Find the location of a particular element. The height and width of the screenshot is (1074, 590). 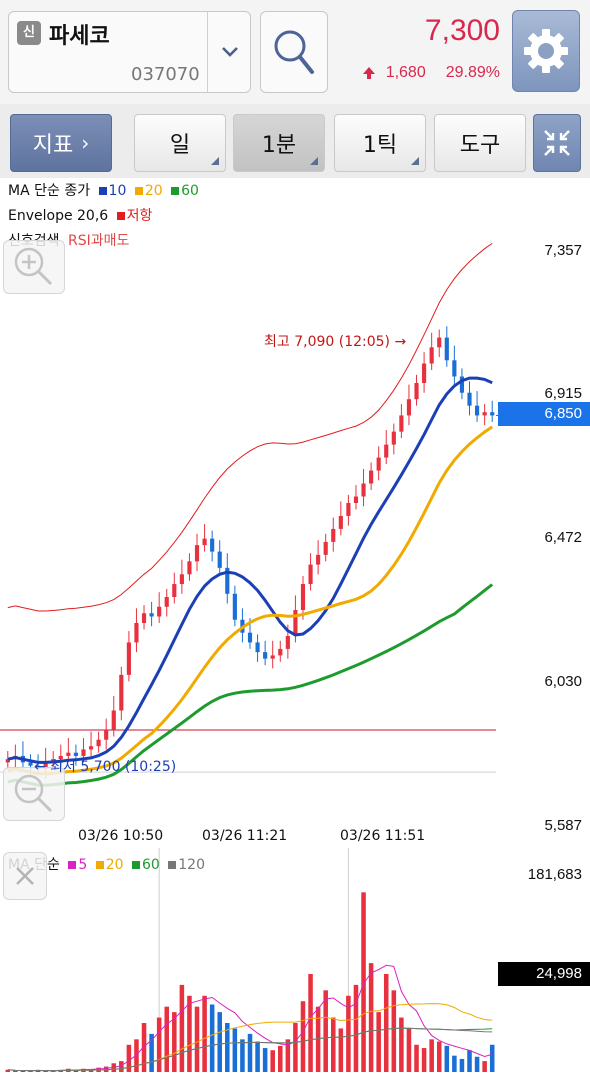

search-button is located at coordinates (294, 52).